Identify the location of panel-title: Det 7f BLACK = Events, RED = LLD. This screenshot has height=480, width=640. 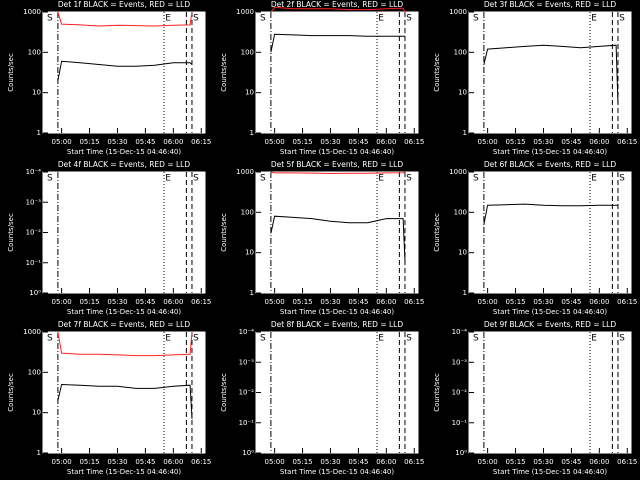
(124, 324).